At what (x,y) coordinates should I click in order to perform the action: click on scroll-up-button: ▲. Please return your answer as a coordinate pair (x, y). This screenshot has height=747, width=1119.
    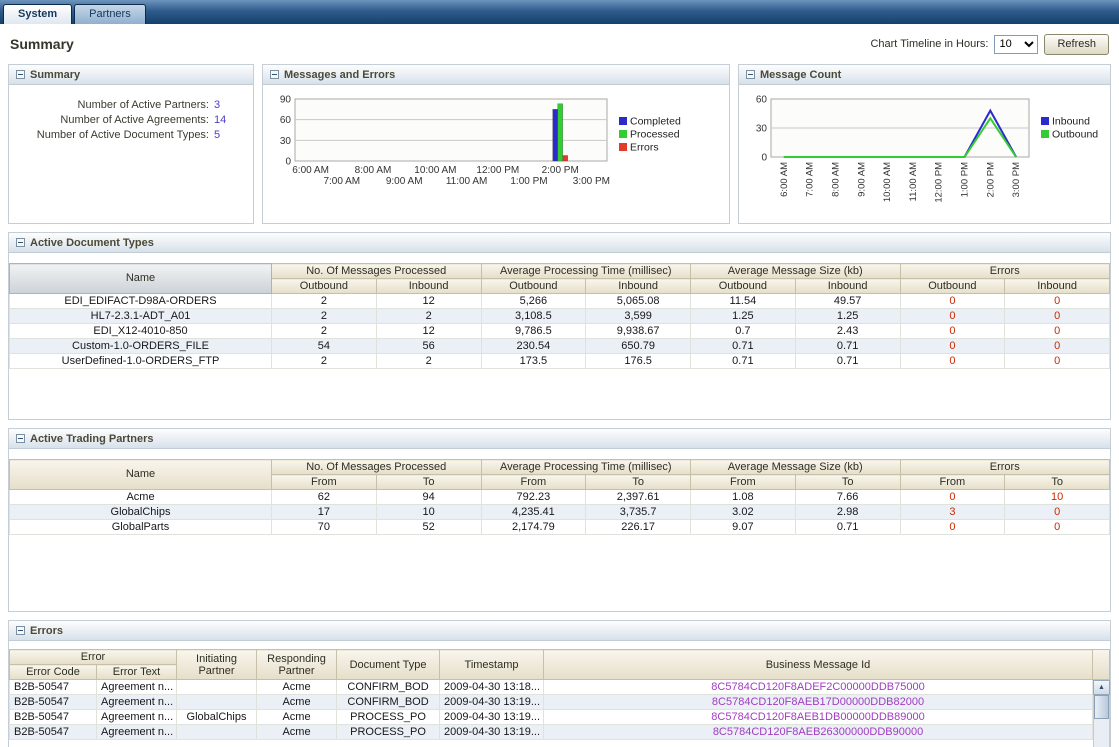
    Looking at the image, I should click on (1101, 687).